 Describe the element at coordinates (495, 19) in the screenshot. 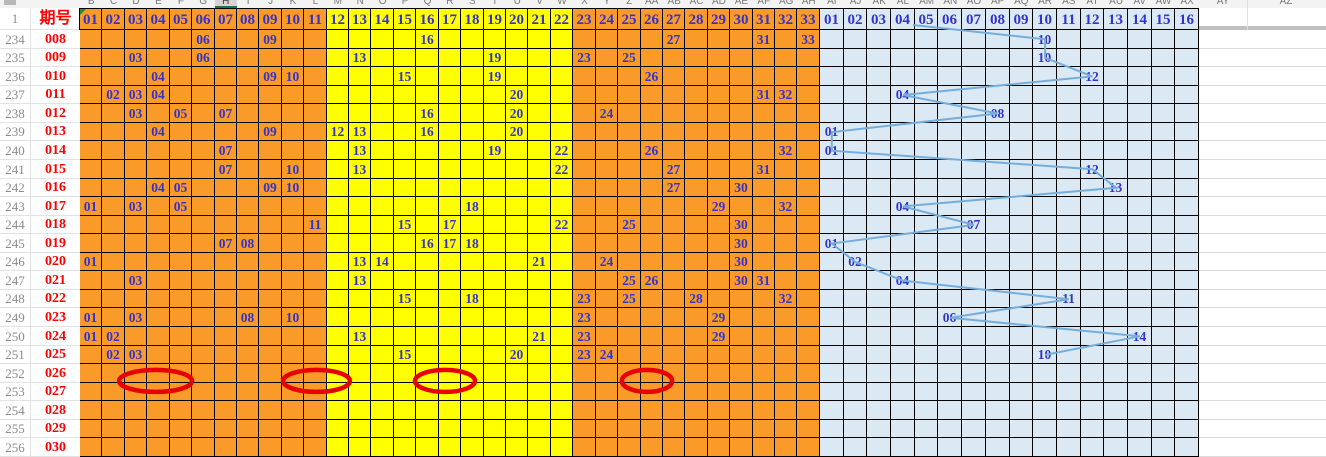

I see `red-header-cell: 19` at that location.